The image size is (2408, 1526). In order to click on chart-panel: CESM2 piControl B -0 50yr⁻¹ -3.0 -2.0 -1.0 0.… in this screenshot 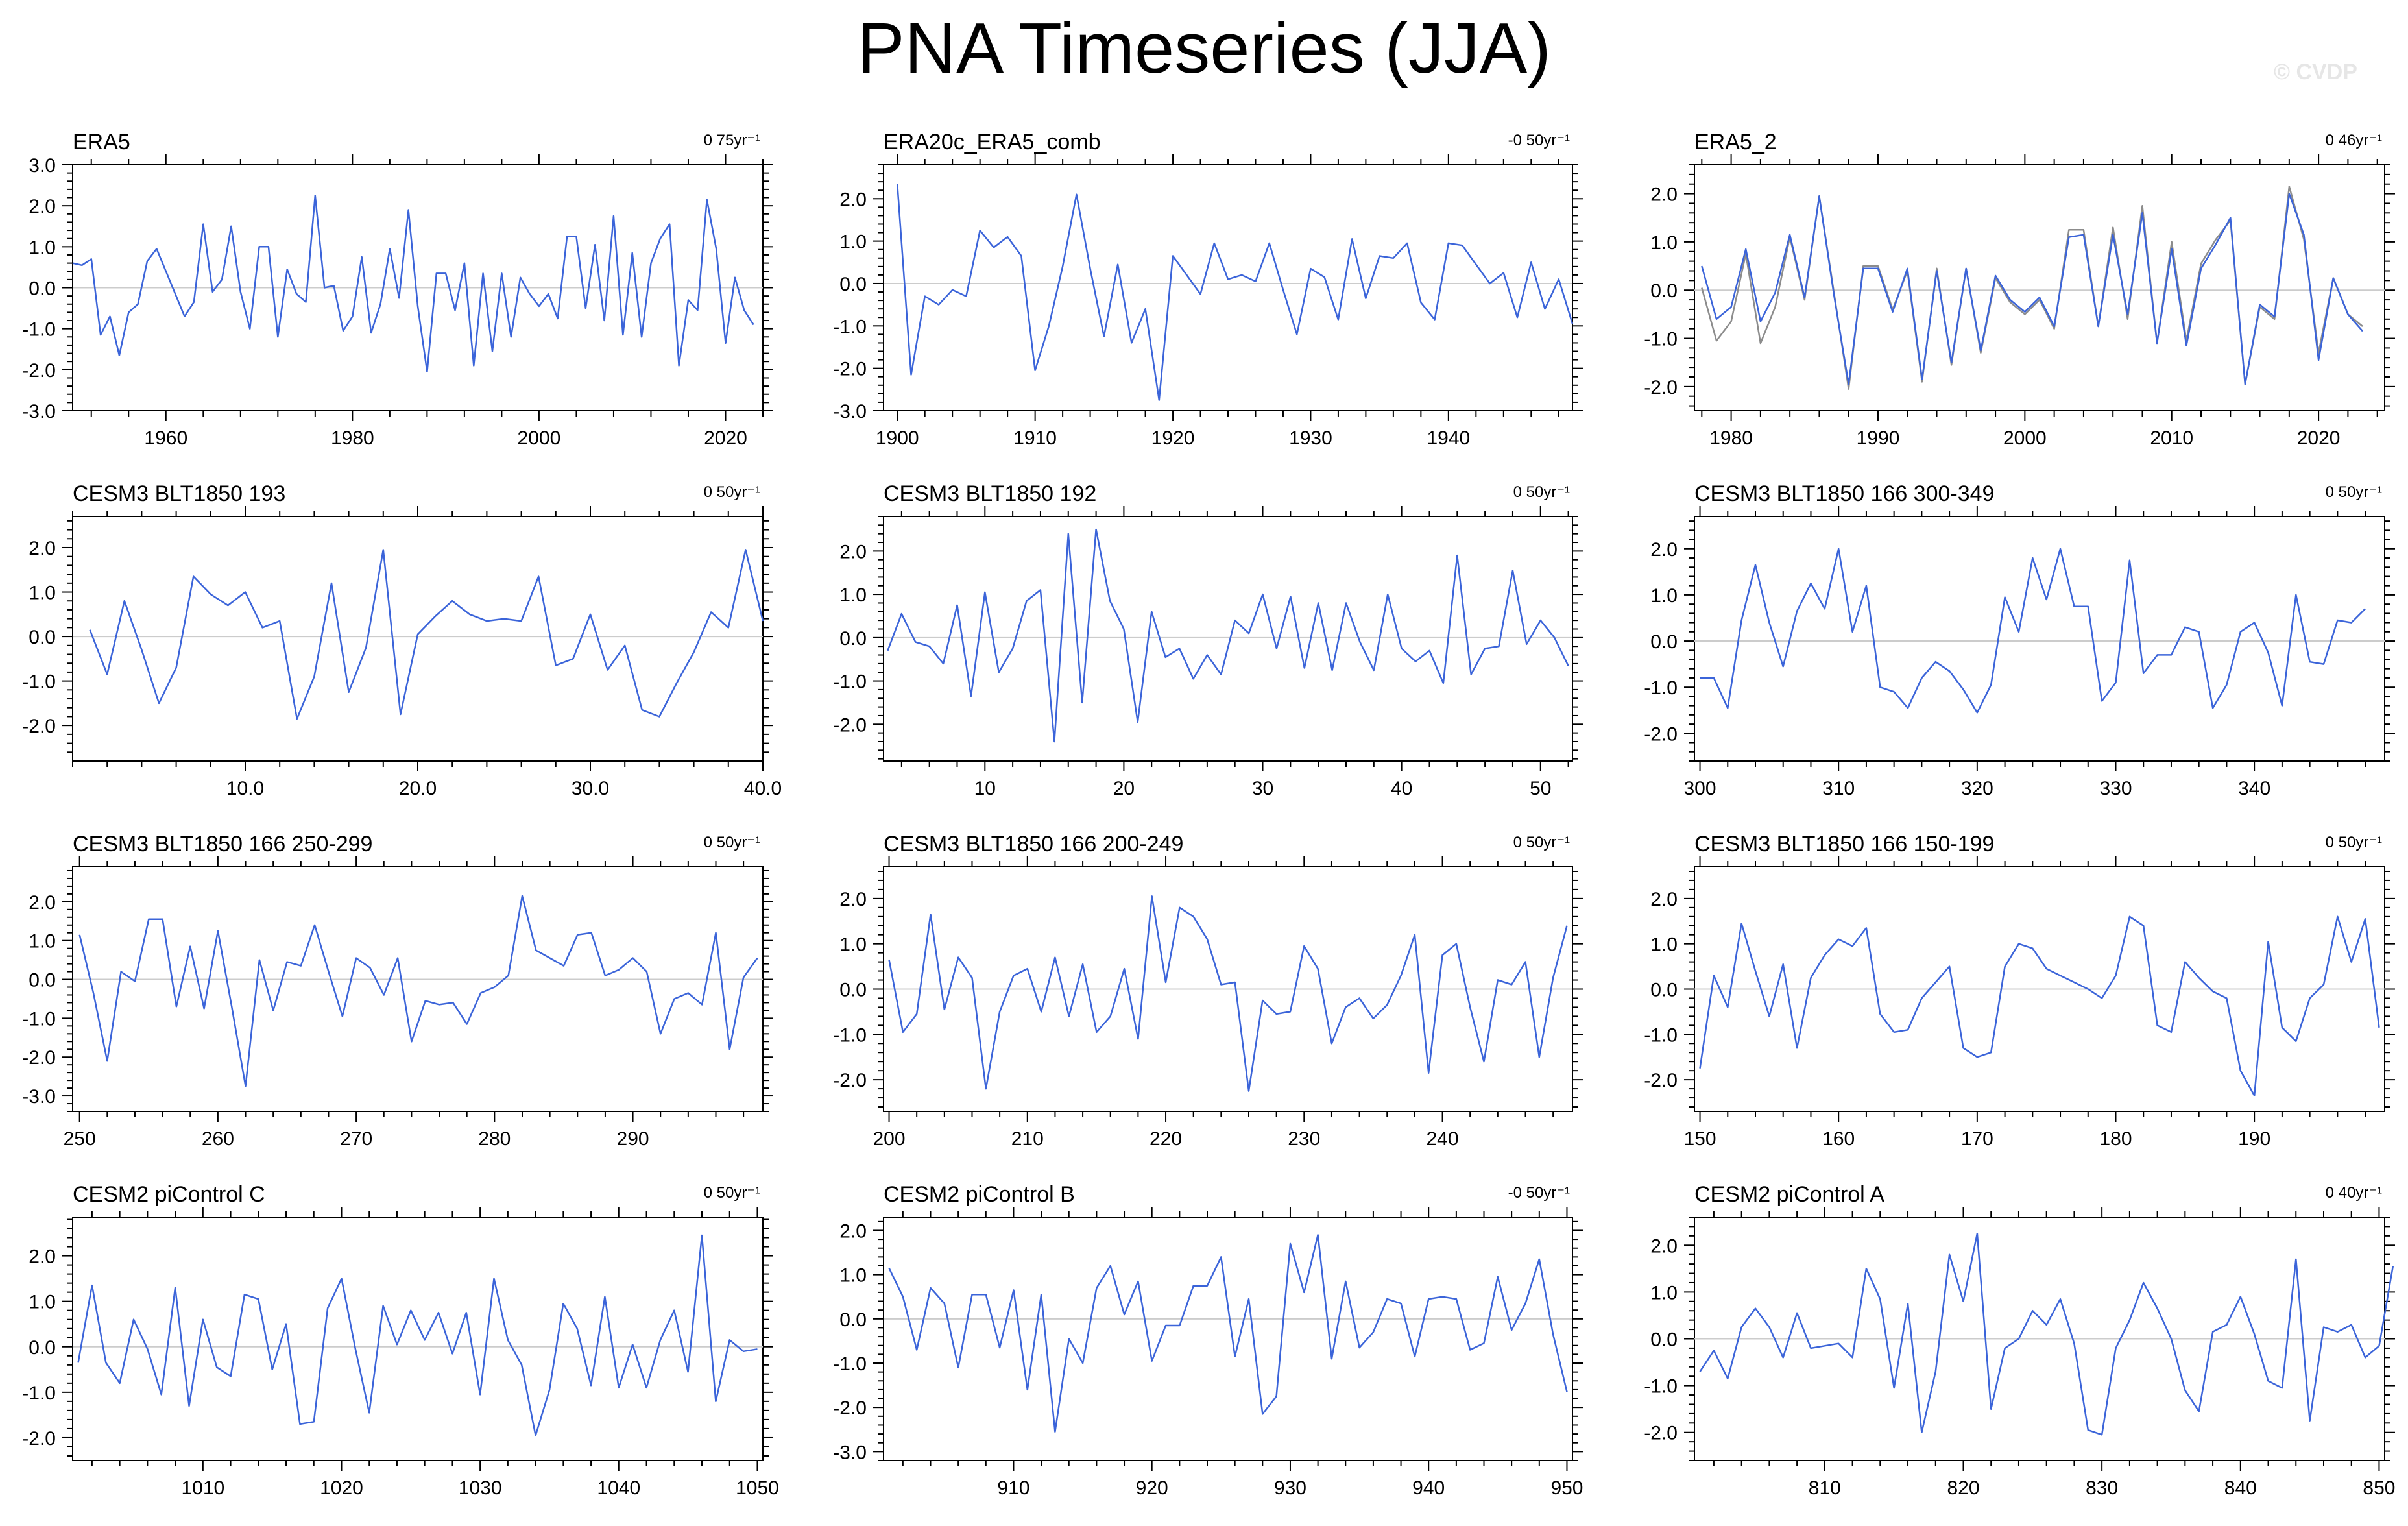, I will do `click(1208, 1340)`.